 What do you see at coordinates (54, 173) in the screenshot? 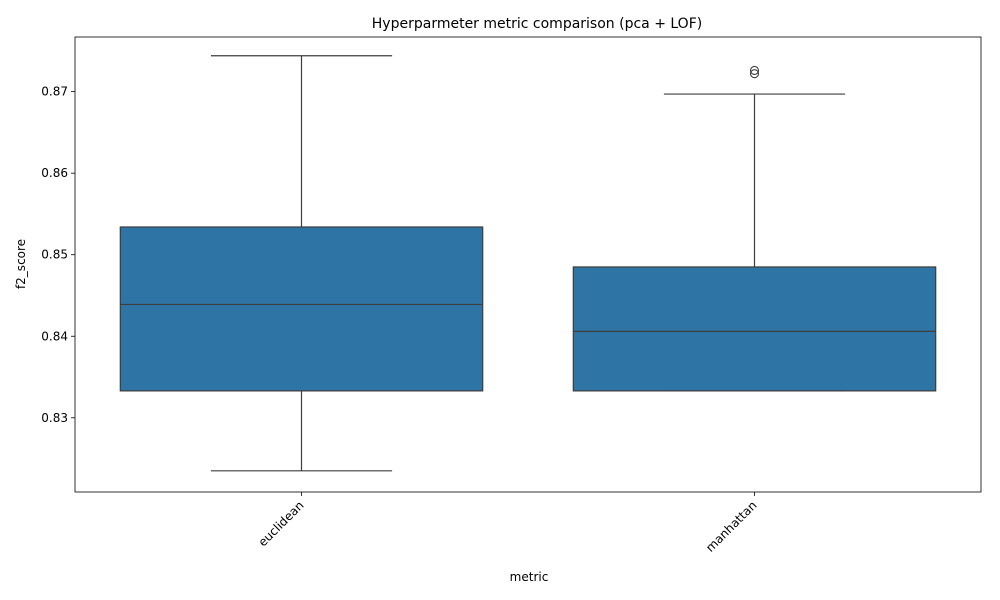
I see `y-tick-label: 0.86` at bounding box center [54, 173].